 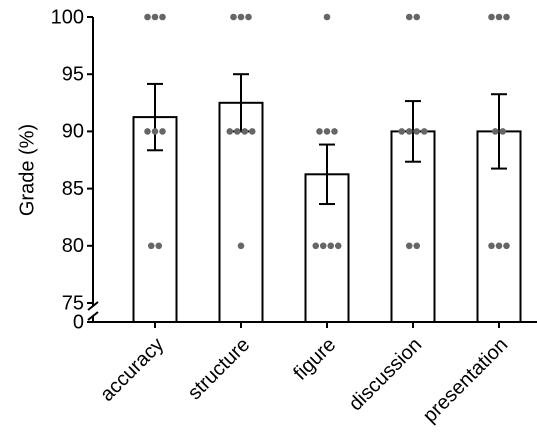 I want to click on x-tick-label: presentation, so click(x=465, y=380).